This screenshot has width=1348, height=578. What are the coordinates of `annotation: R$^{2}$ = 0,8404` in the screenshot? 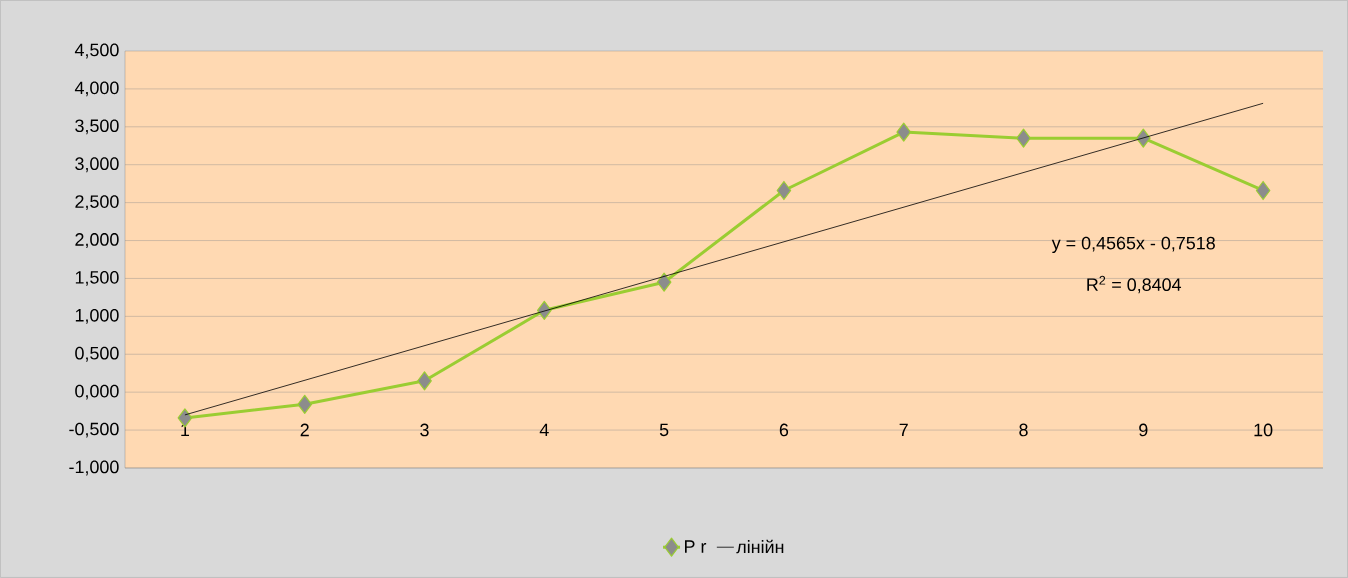 It's located at (1134, 284).